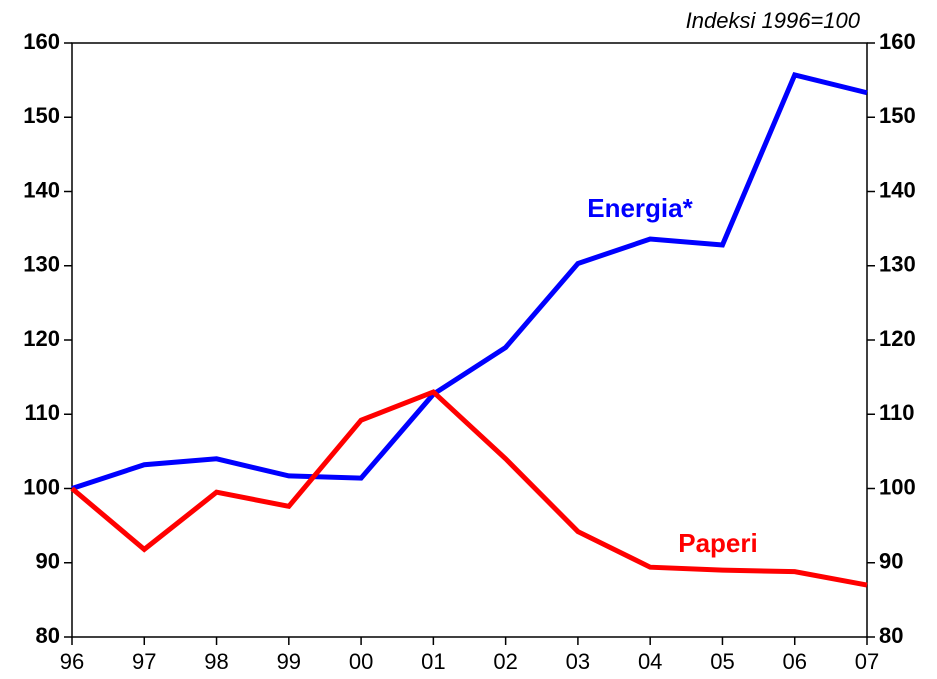 The height and width of the screenshot is (679, 937). Describe the element at coordinates (41, 41) in the screenshot. I see `y-tick-label: 160` at that location.